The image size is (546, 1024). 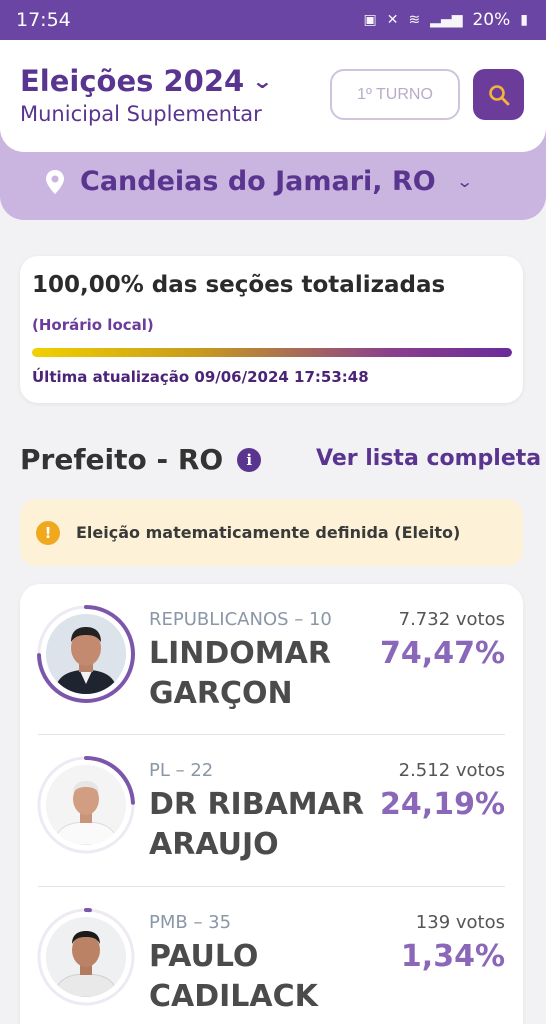 I want to click on mute-icon: ✕, so click(x=392, y=20).